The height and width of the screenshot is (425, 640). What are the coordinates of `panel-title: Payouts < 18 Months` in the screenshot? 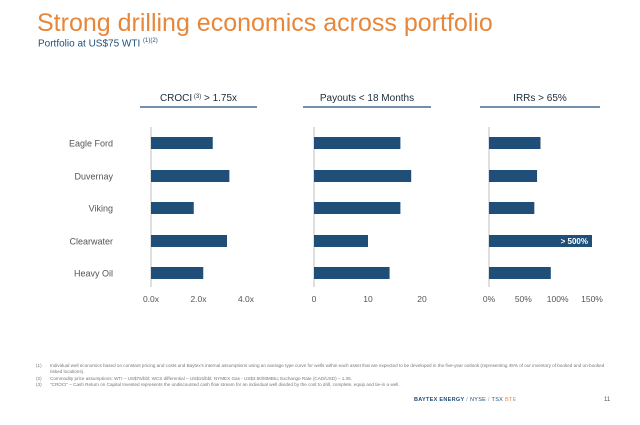 It's located at (367, 98).